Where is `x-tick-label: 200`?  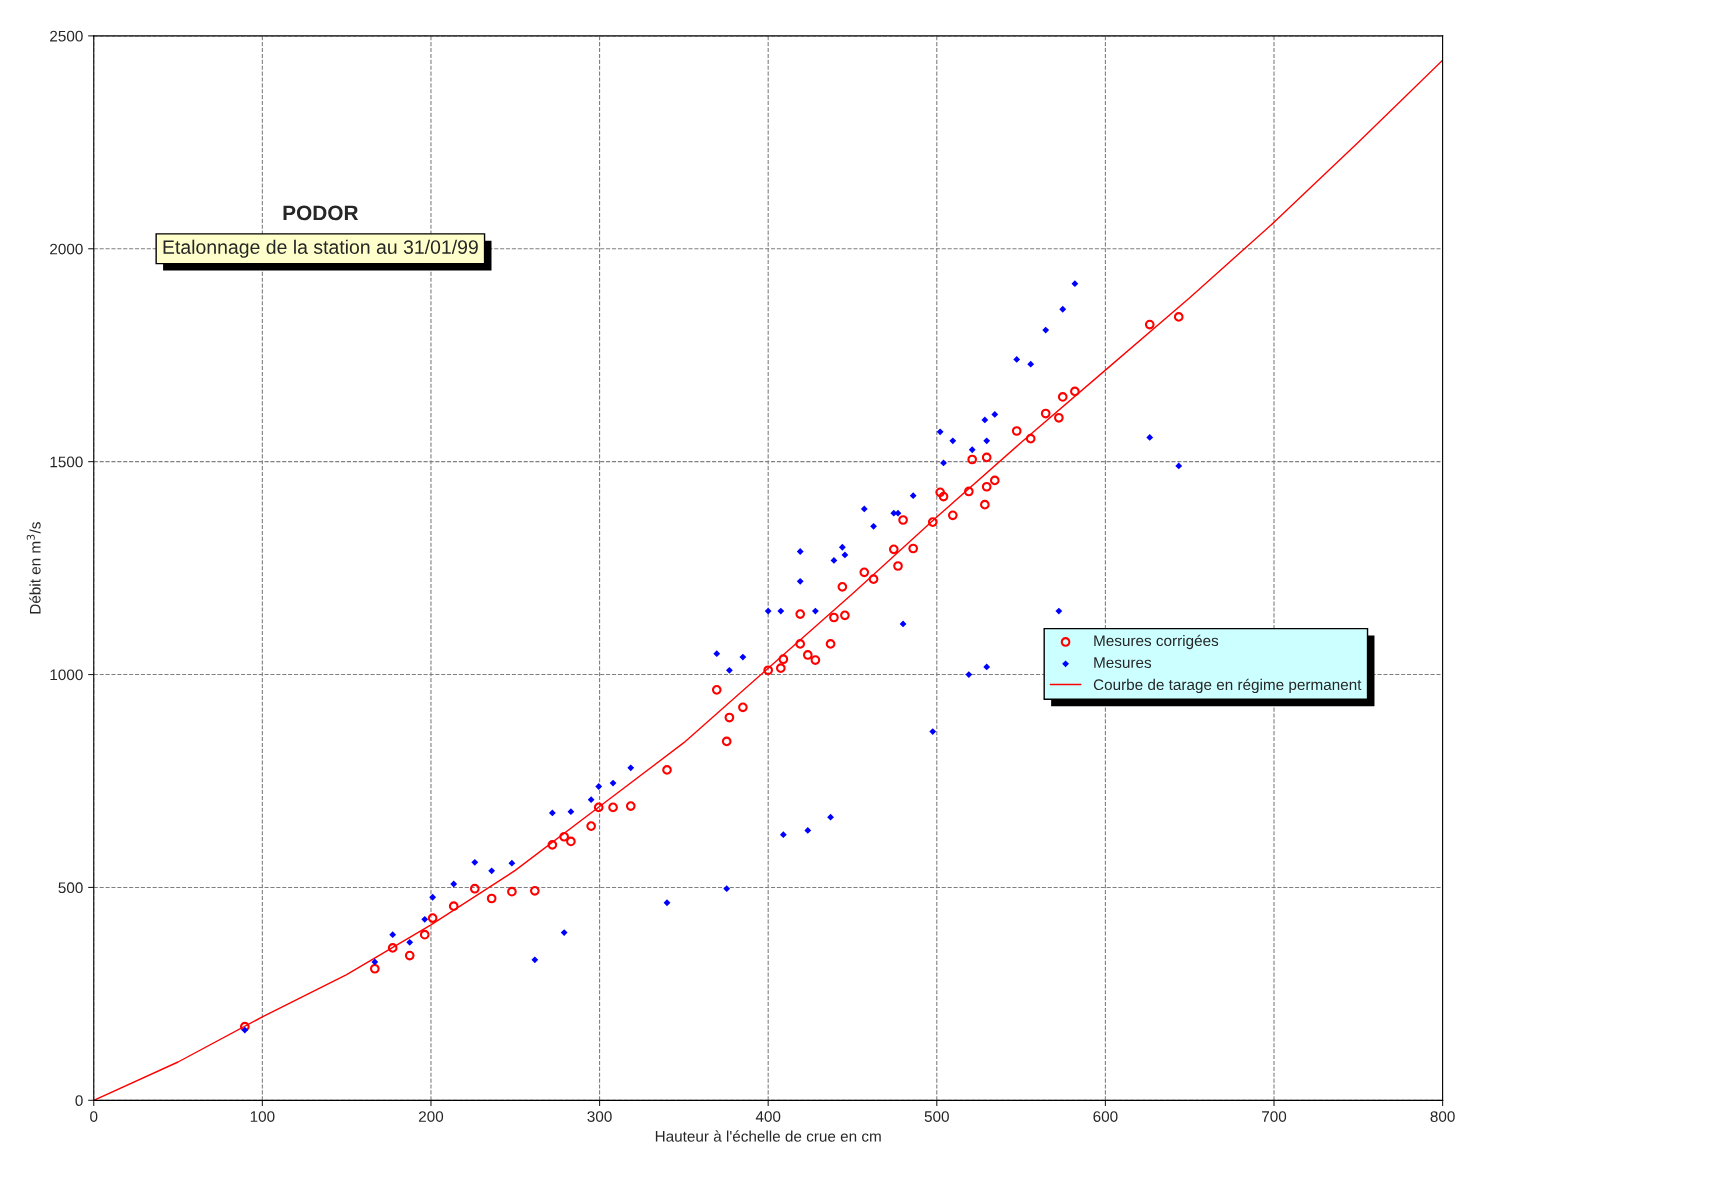
x-tick-label: 200 is located at coordinates (431, 1116).